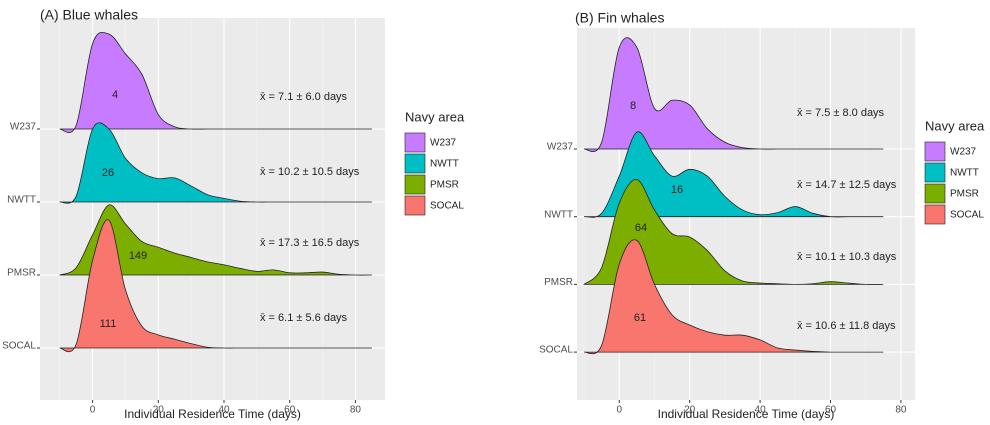  What do you see at coordinates (115, 95) in the screenshot?
I see `count-label: 4` at bounding box center [115, 95].